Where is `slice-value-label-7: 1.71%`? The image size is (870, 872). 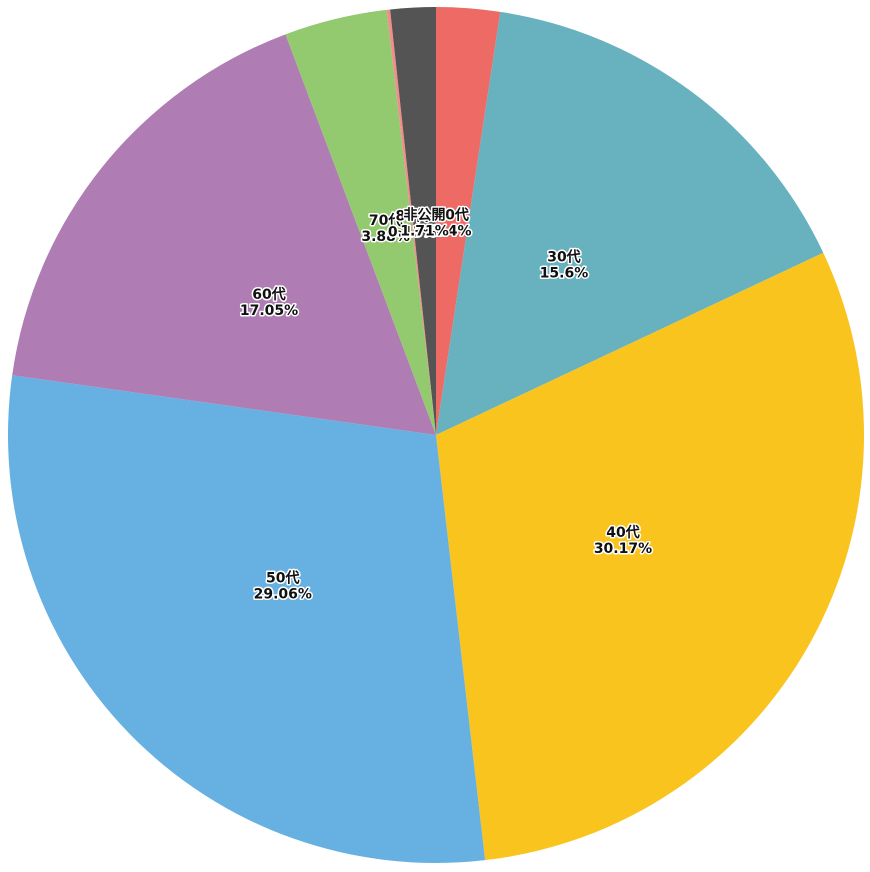
slice-value-label-7: 1.71% is located at coordinates (424, 231).